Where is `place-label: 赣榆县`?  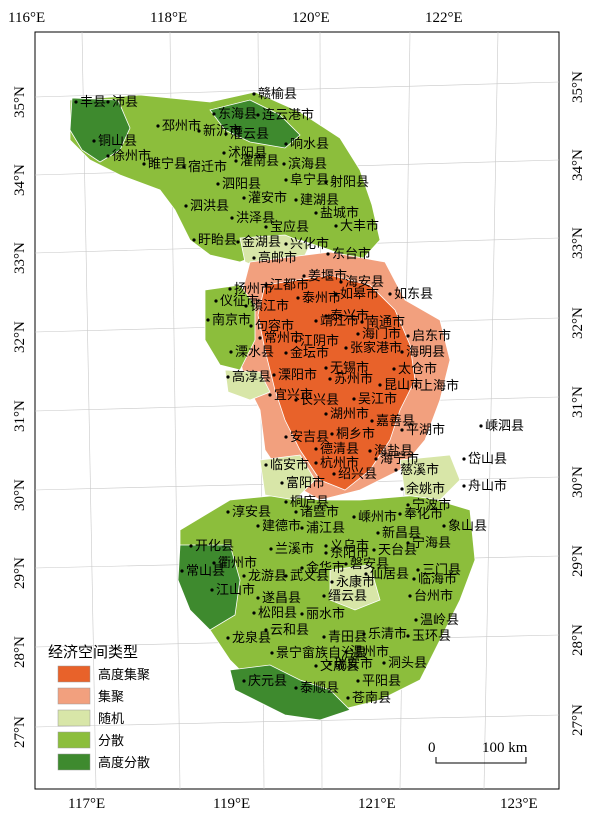 place-label: 赣榆县 is located at coordinates (277, 94).